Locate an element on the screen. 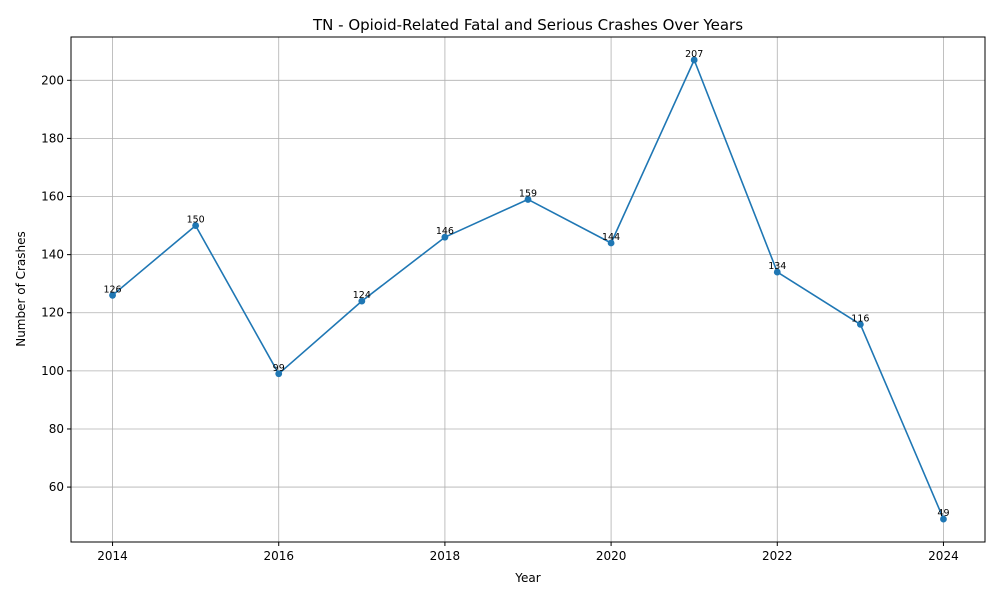  data-label: 146 is located at coordinates (445, 231).